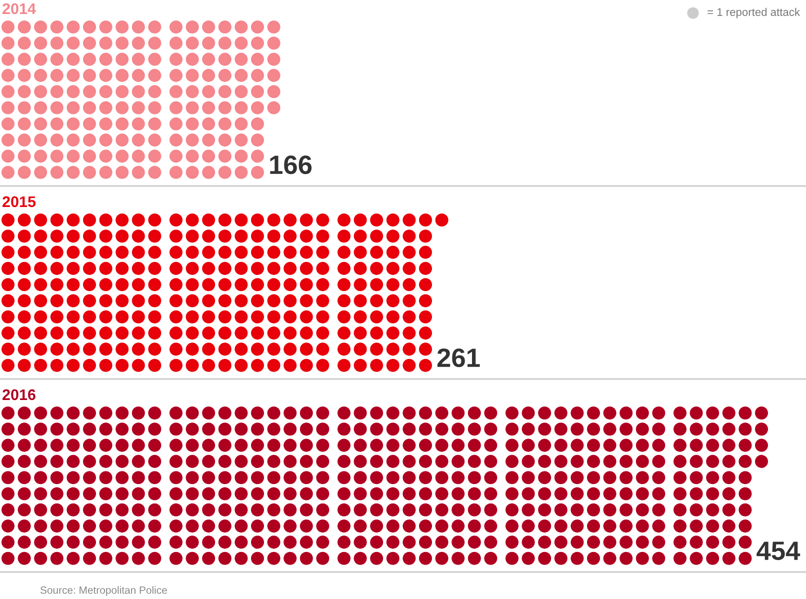  What do you see at coordinates (103, 591) in the screenshot?
I see `source-note: Source: Metropolitan Police` at bounding box center [103, 591].